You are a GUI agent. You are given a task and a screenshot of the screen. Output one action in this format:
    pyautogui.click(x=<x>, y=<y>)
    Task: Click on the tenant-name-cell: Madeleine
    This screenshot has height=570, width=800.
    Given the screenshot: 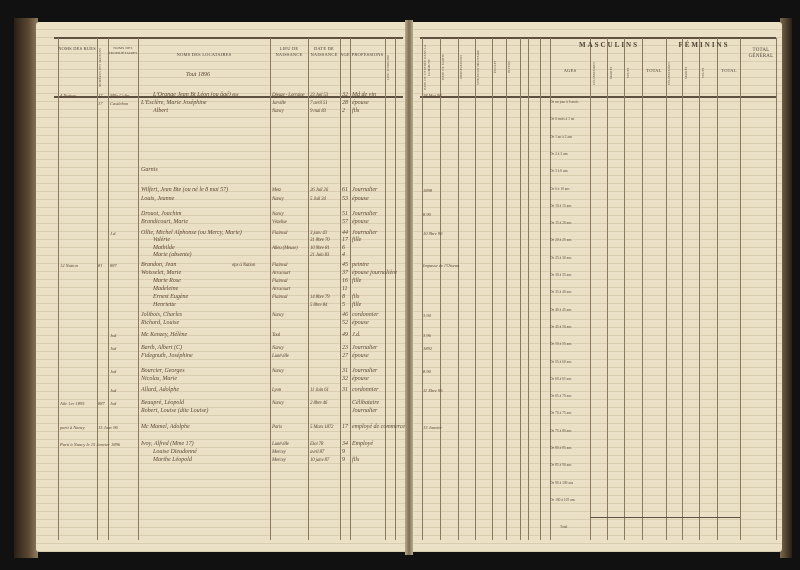 What is the action you would take?
    pyautogui.click(x=166, y=289)
    